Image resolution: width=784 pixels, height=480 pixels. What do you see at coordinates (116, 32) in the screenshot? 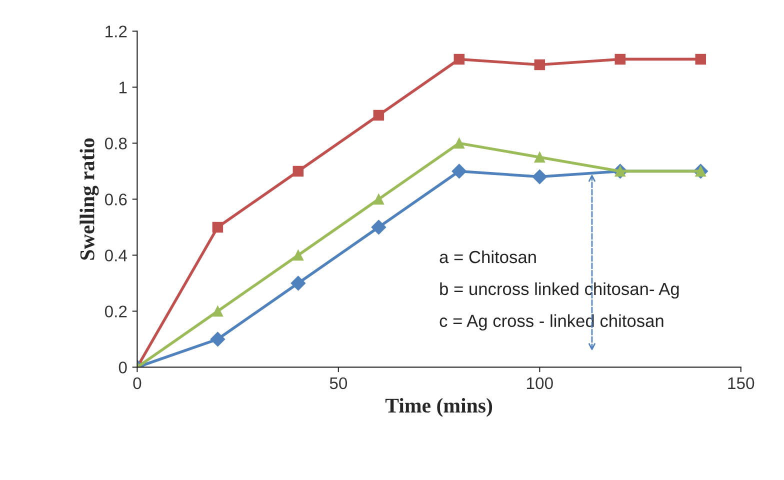
I see `y-tick-label: 1.2` at bounding box center [116, 32].